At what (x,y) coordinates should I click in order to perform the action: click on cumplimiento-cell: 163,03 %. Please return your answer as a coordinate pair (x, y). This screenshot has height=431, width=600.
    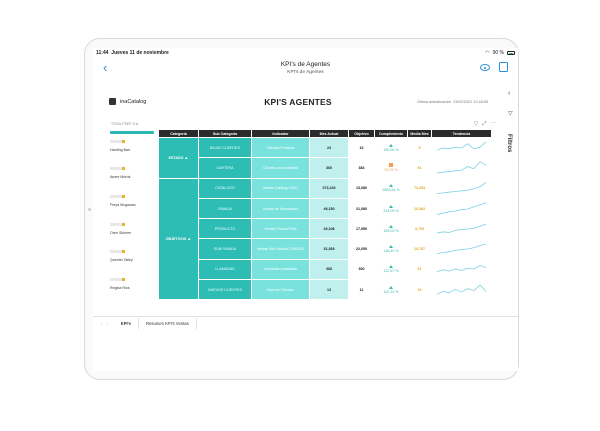
    Looking at the image, I should click on (391, 229).